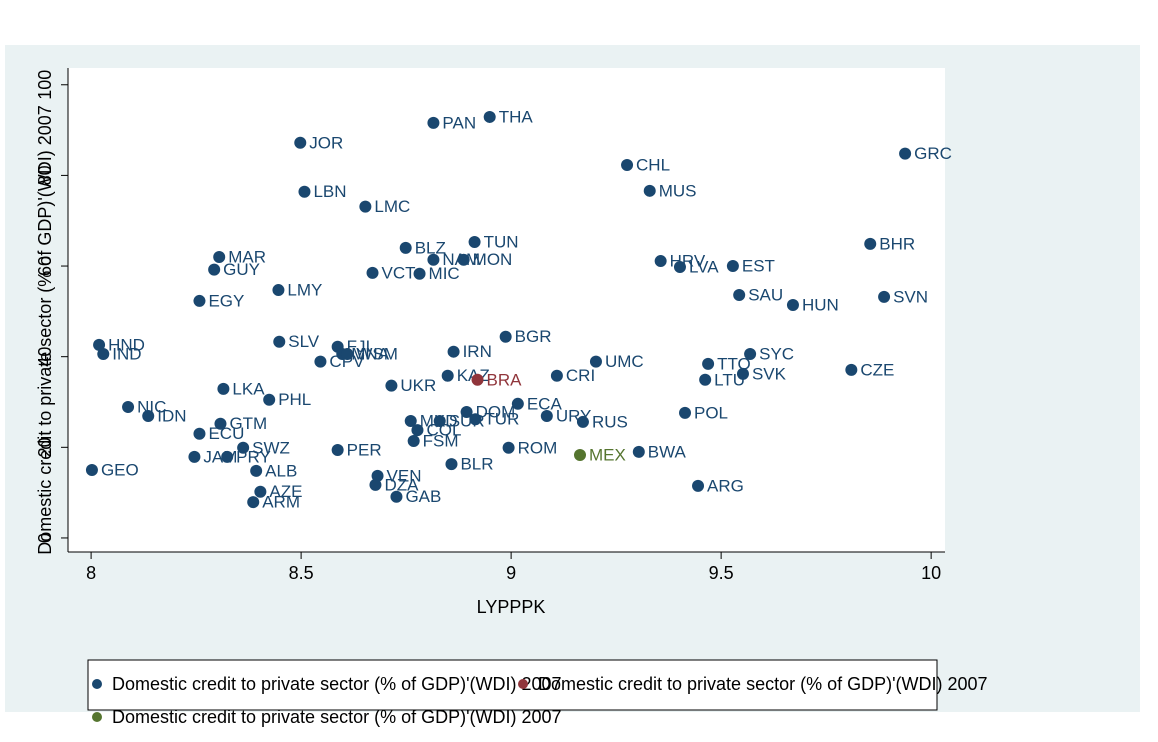 This screenshot has height=742, width=1158. I want to click on point-label: SVN, so click(910, 296).